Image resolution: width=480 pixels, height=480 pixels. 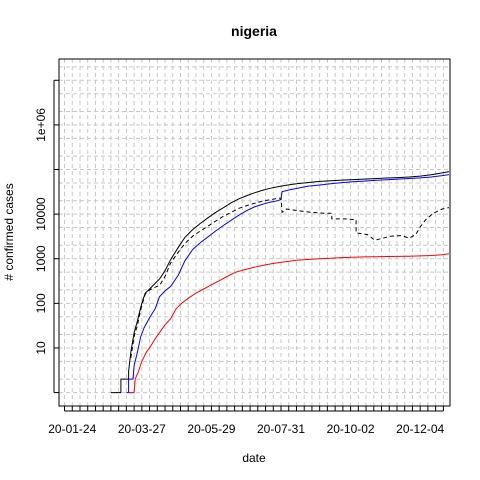 I want to click on x-tick-label: 20-03-27, so click(x=142, y=429).